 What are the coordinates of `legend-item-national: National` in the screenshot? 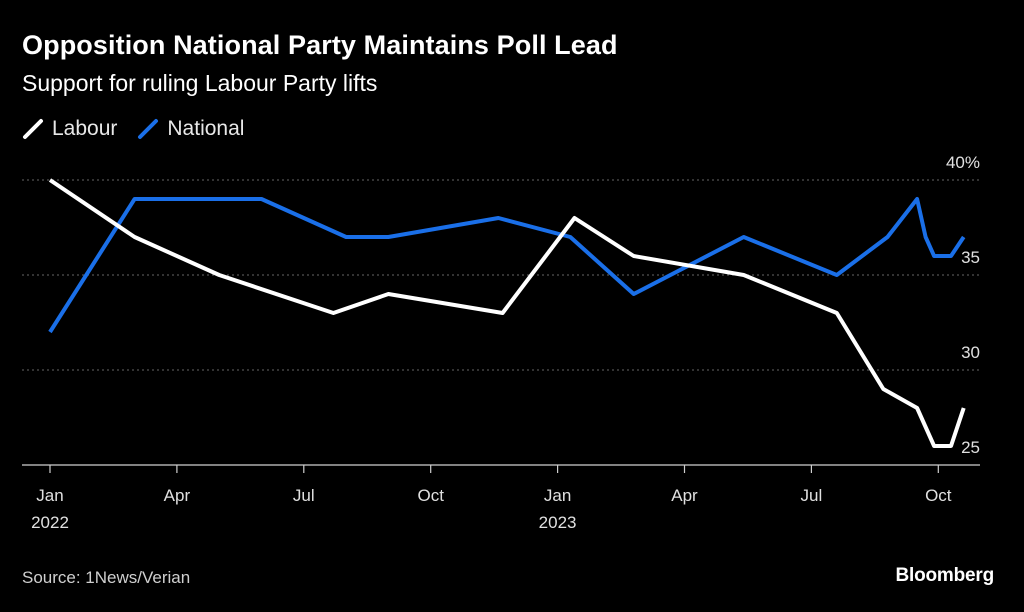 It's located at (190, 129).